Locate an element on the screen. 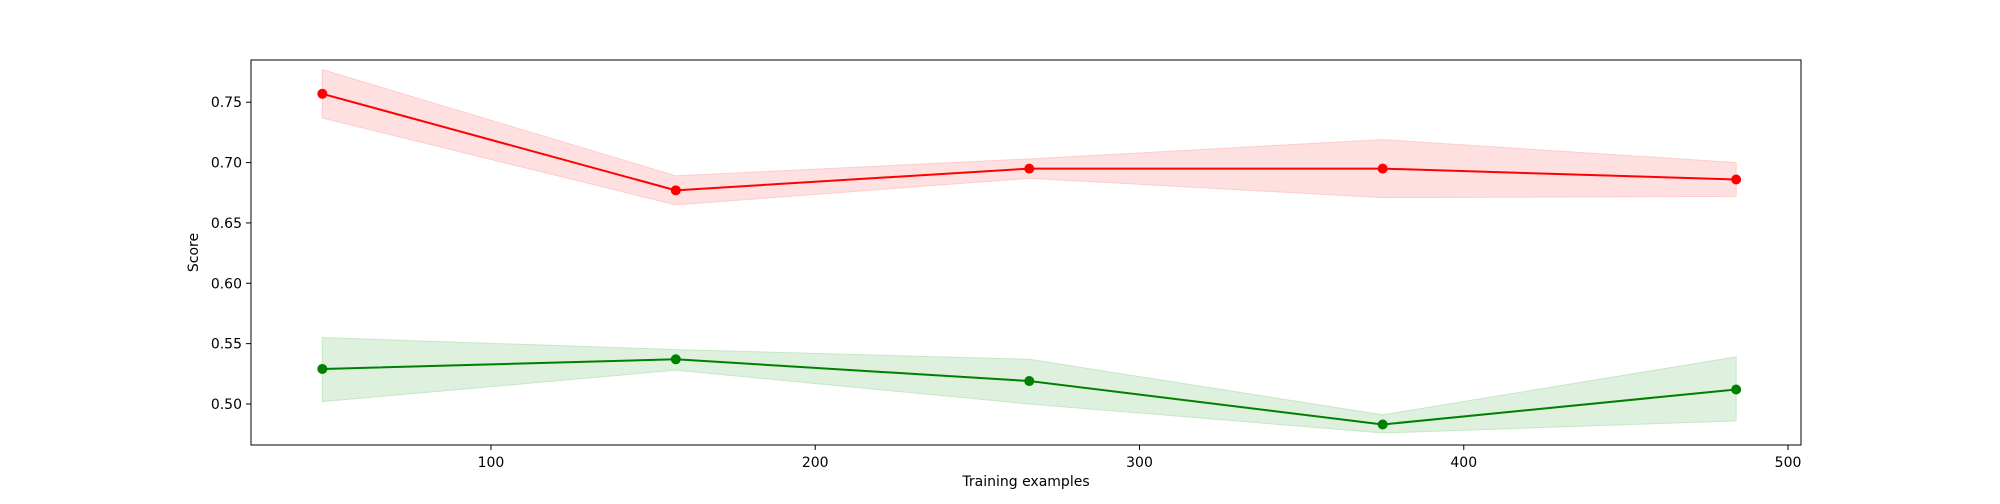 The height and width of the screenshot is (504, 2000). x-tick-label: 100 is located at coordinates (491, 463).